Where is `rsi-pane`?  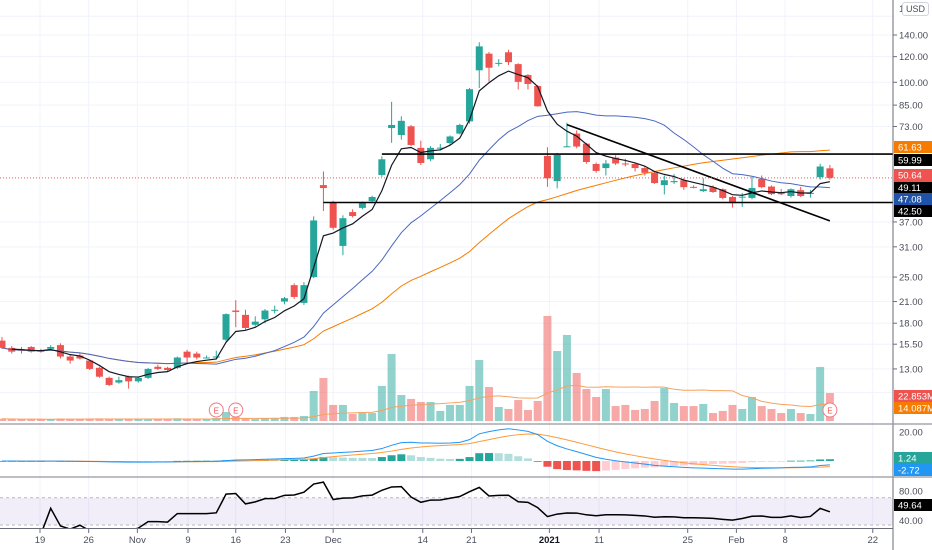 rsi-pane is located at coordinates (421, 513).